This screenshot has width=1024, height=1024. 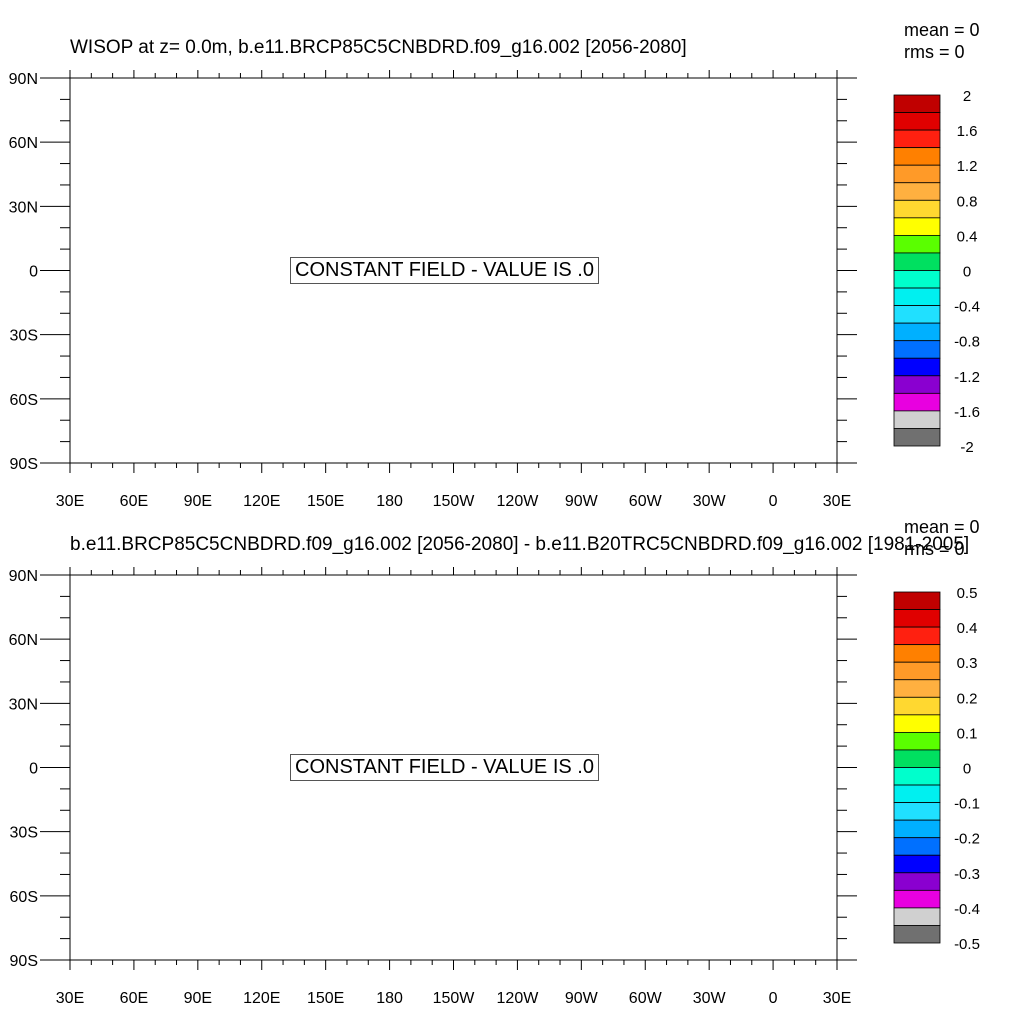 I want to click on stats-block: mean = 0 rms = 0, so click(x=942, y=41).